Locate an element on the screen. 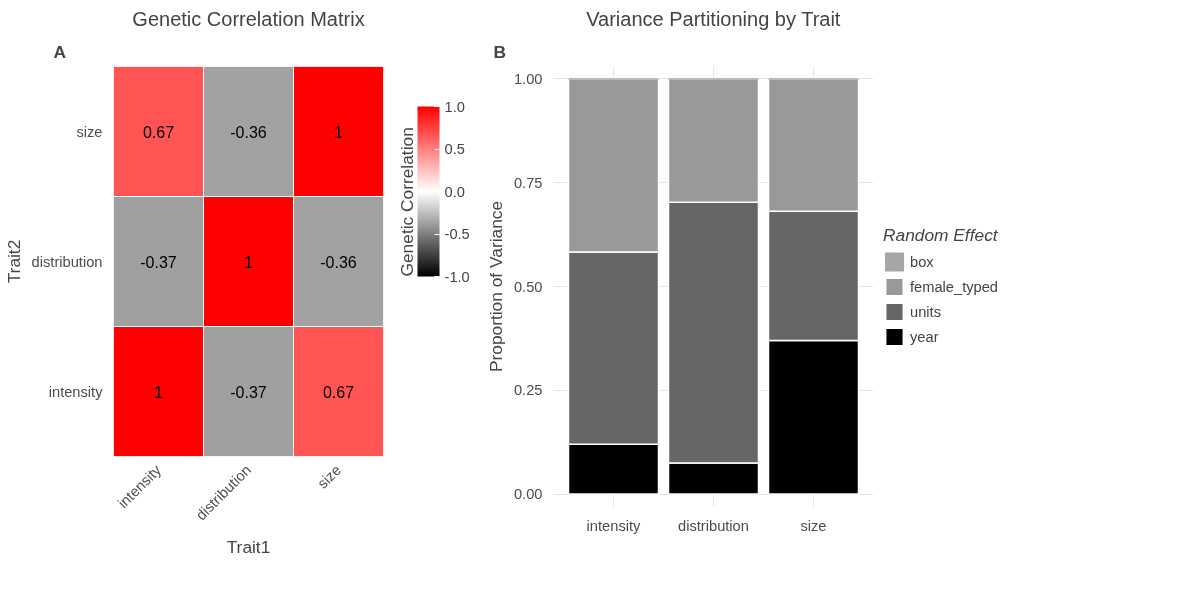 The height and width of the screenshot is (599, 1193). text: A is located at coordinates (60, 51).